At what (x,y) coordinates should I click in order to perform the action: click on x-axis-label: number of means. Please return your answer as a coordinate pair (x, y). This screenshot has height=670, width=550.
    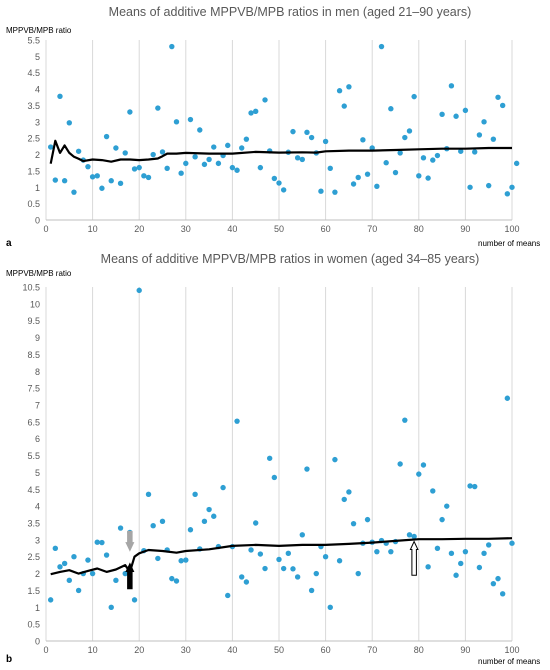
    Looking at the image, I should click on (509, 243).